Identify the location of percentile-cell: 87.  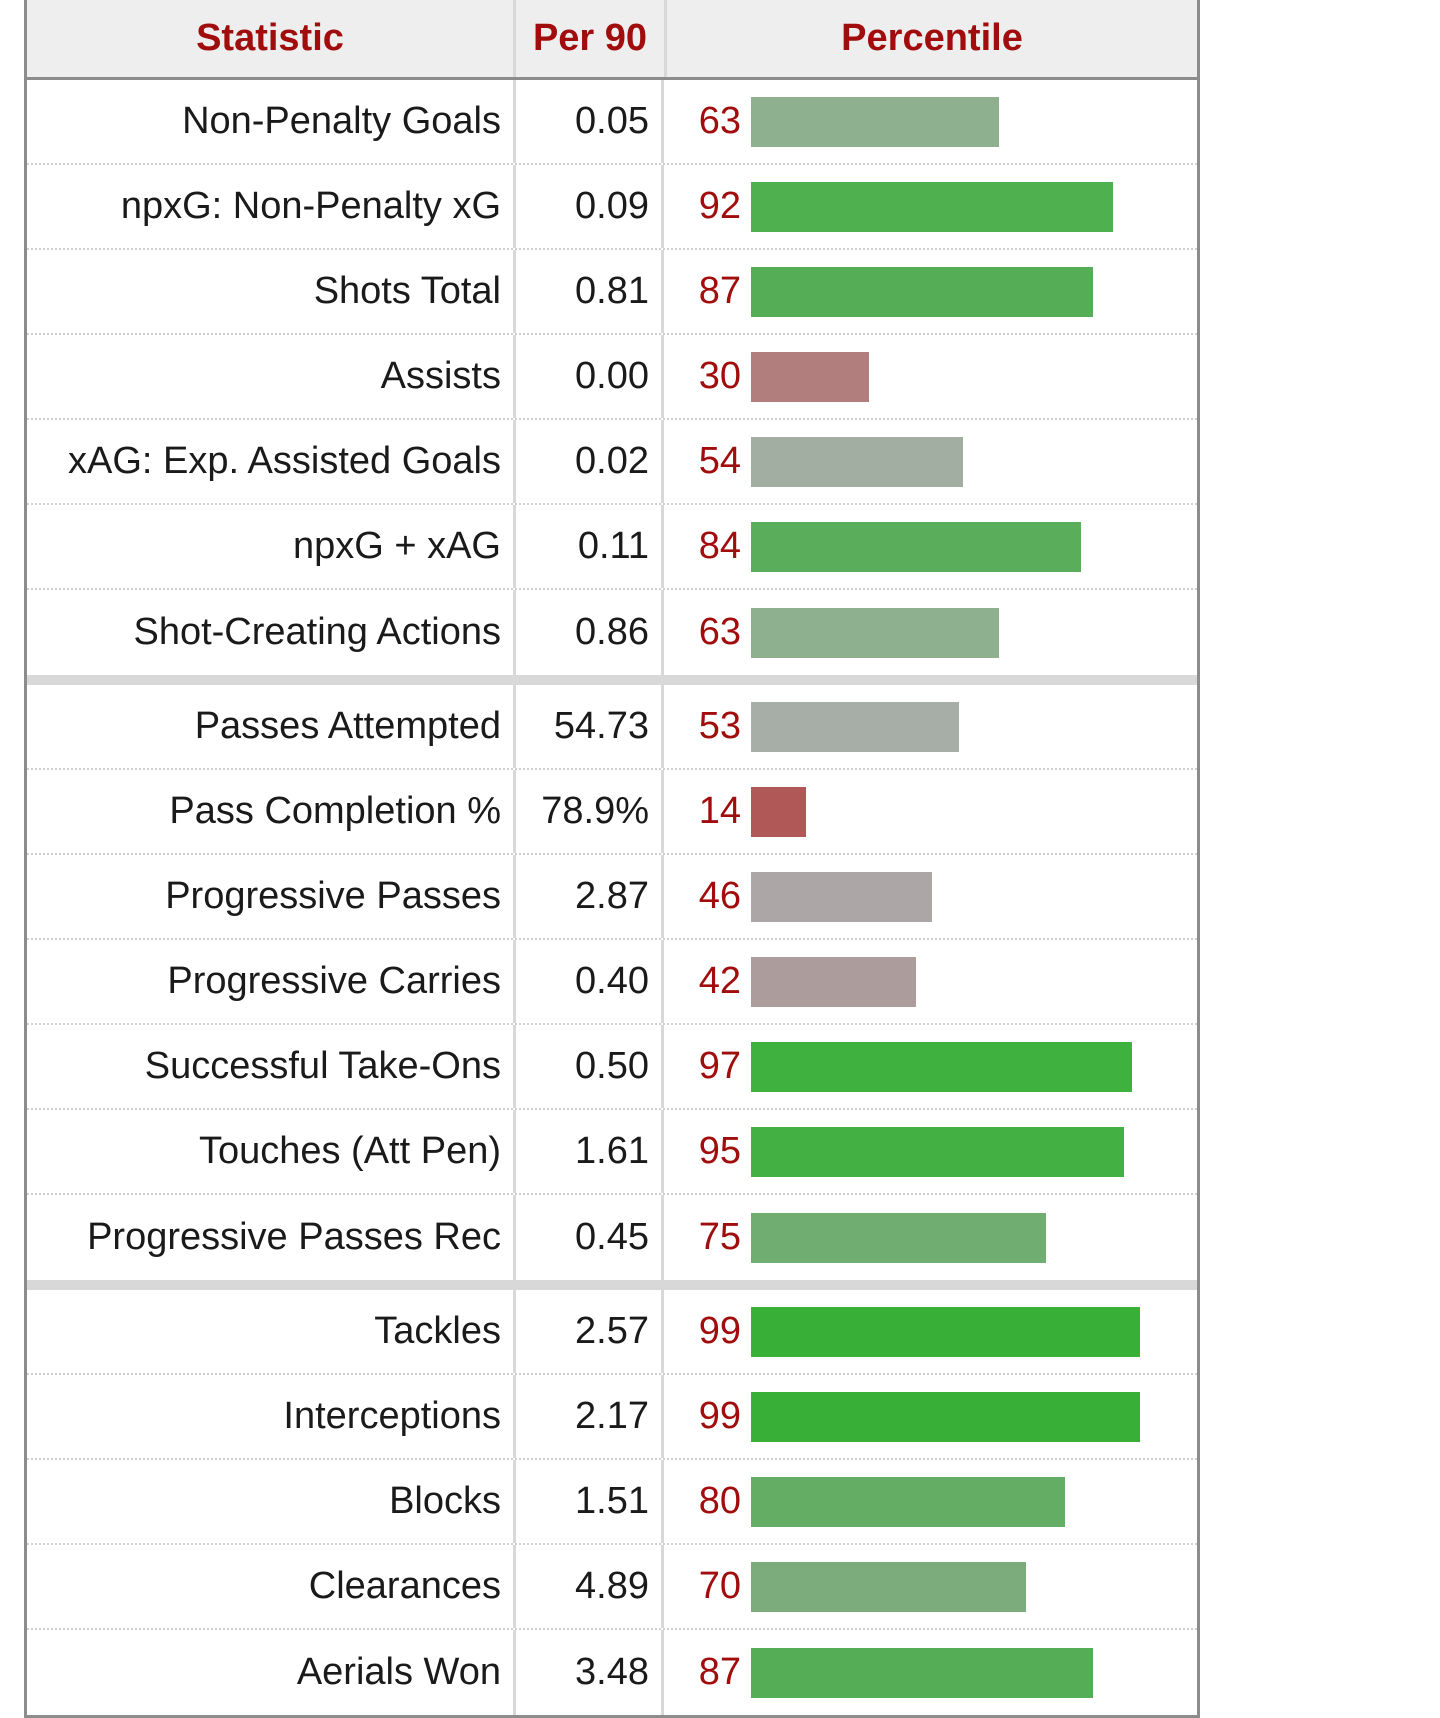
(929, 291).